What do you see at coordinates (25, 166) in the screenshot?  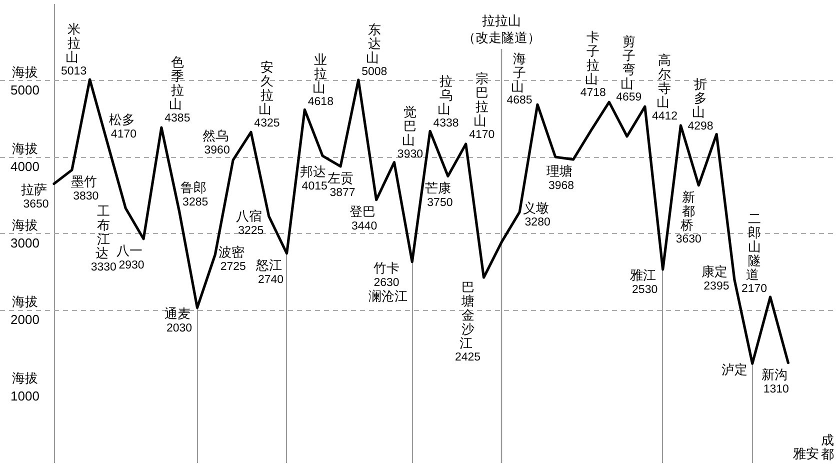 I see `y-tick-label: 4000` at bounding box center [25, 166].